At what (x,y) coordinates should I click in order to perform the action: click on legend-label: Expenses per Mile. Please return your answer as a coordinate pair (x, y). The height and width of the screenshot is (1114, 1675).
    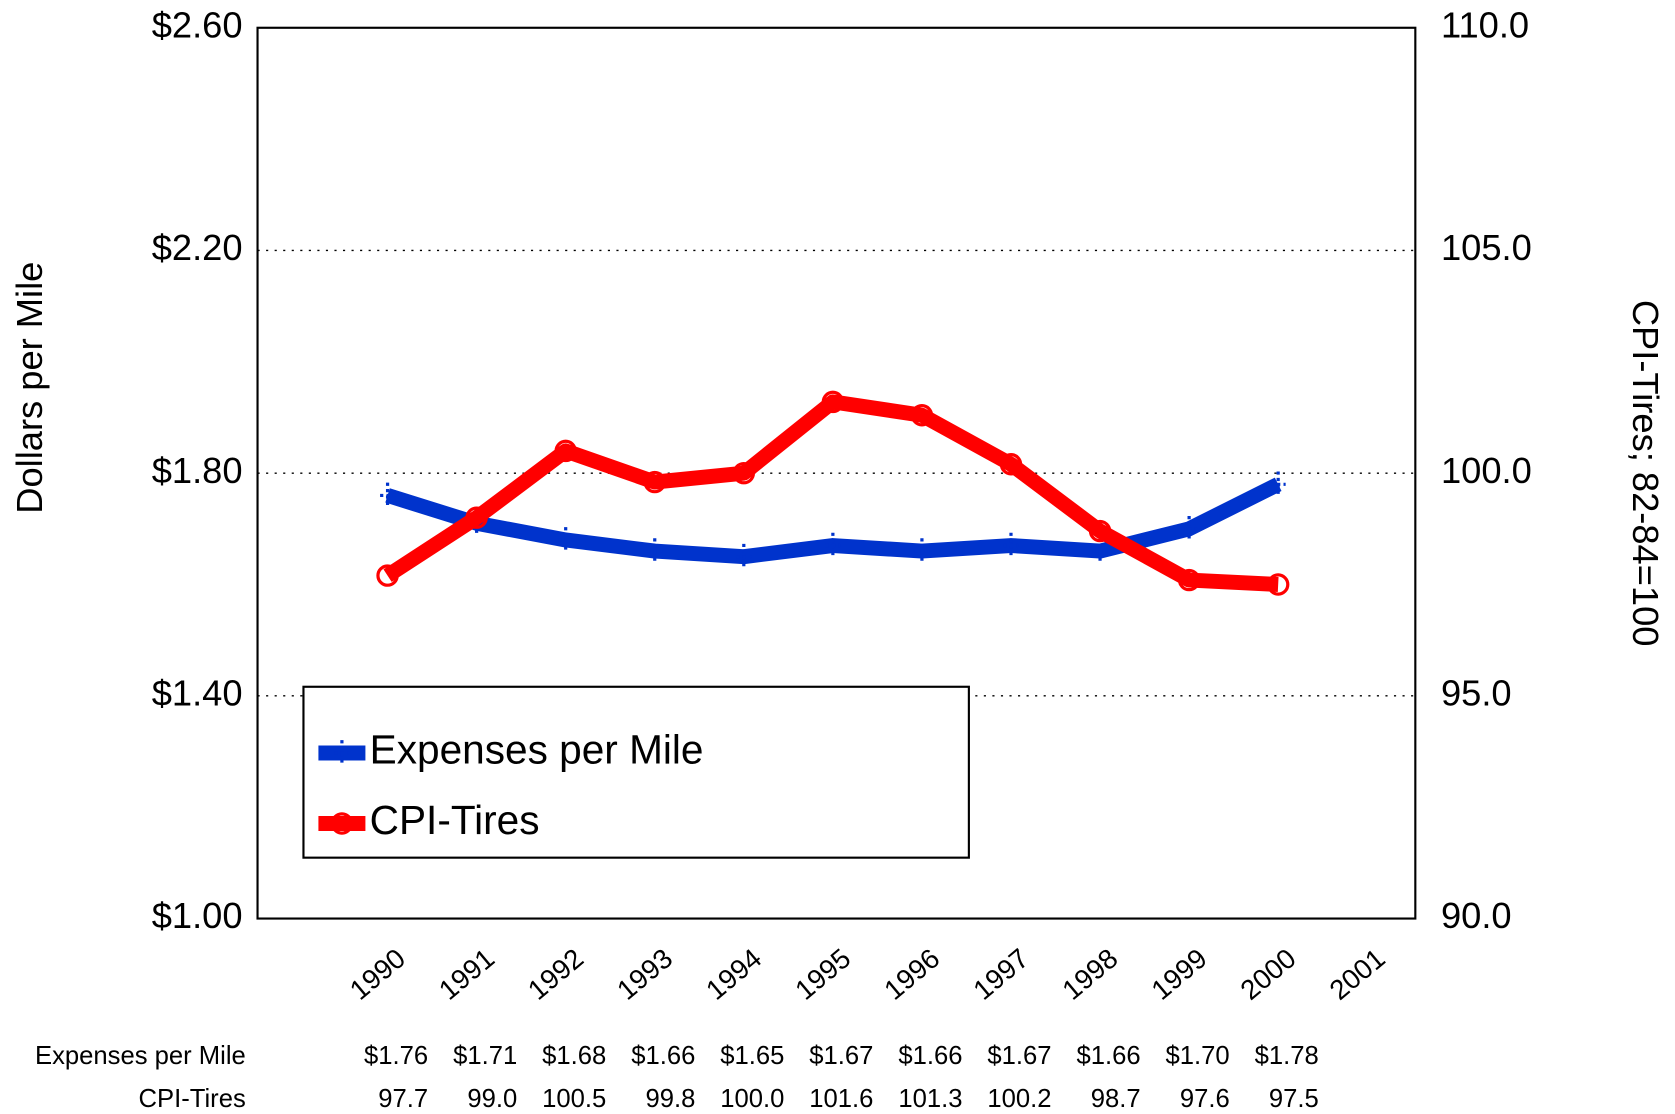
    Looking at the image, I should click on (537, 750).